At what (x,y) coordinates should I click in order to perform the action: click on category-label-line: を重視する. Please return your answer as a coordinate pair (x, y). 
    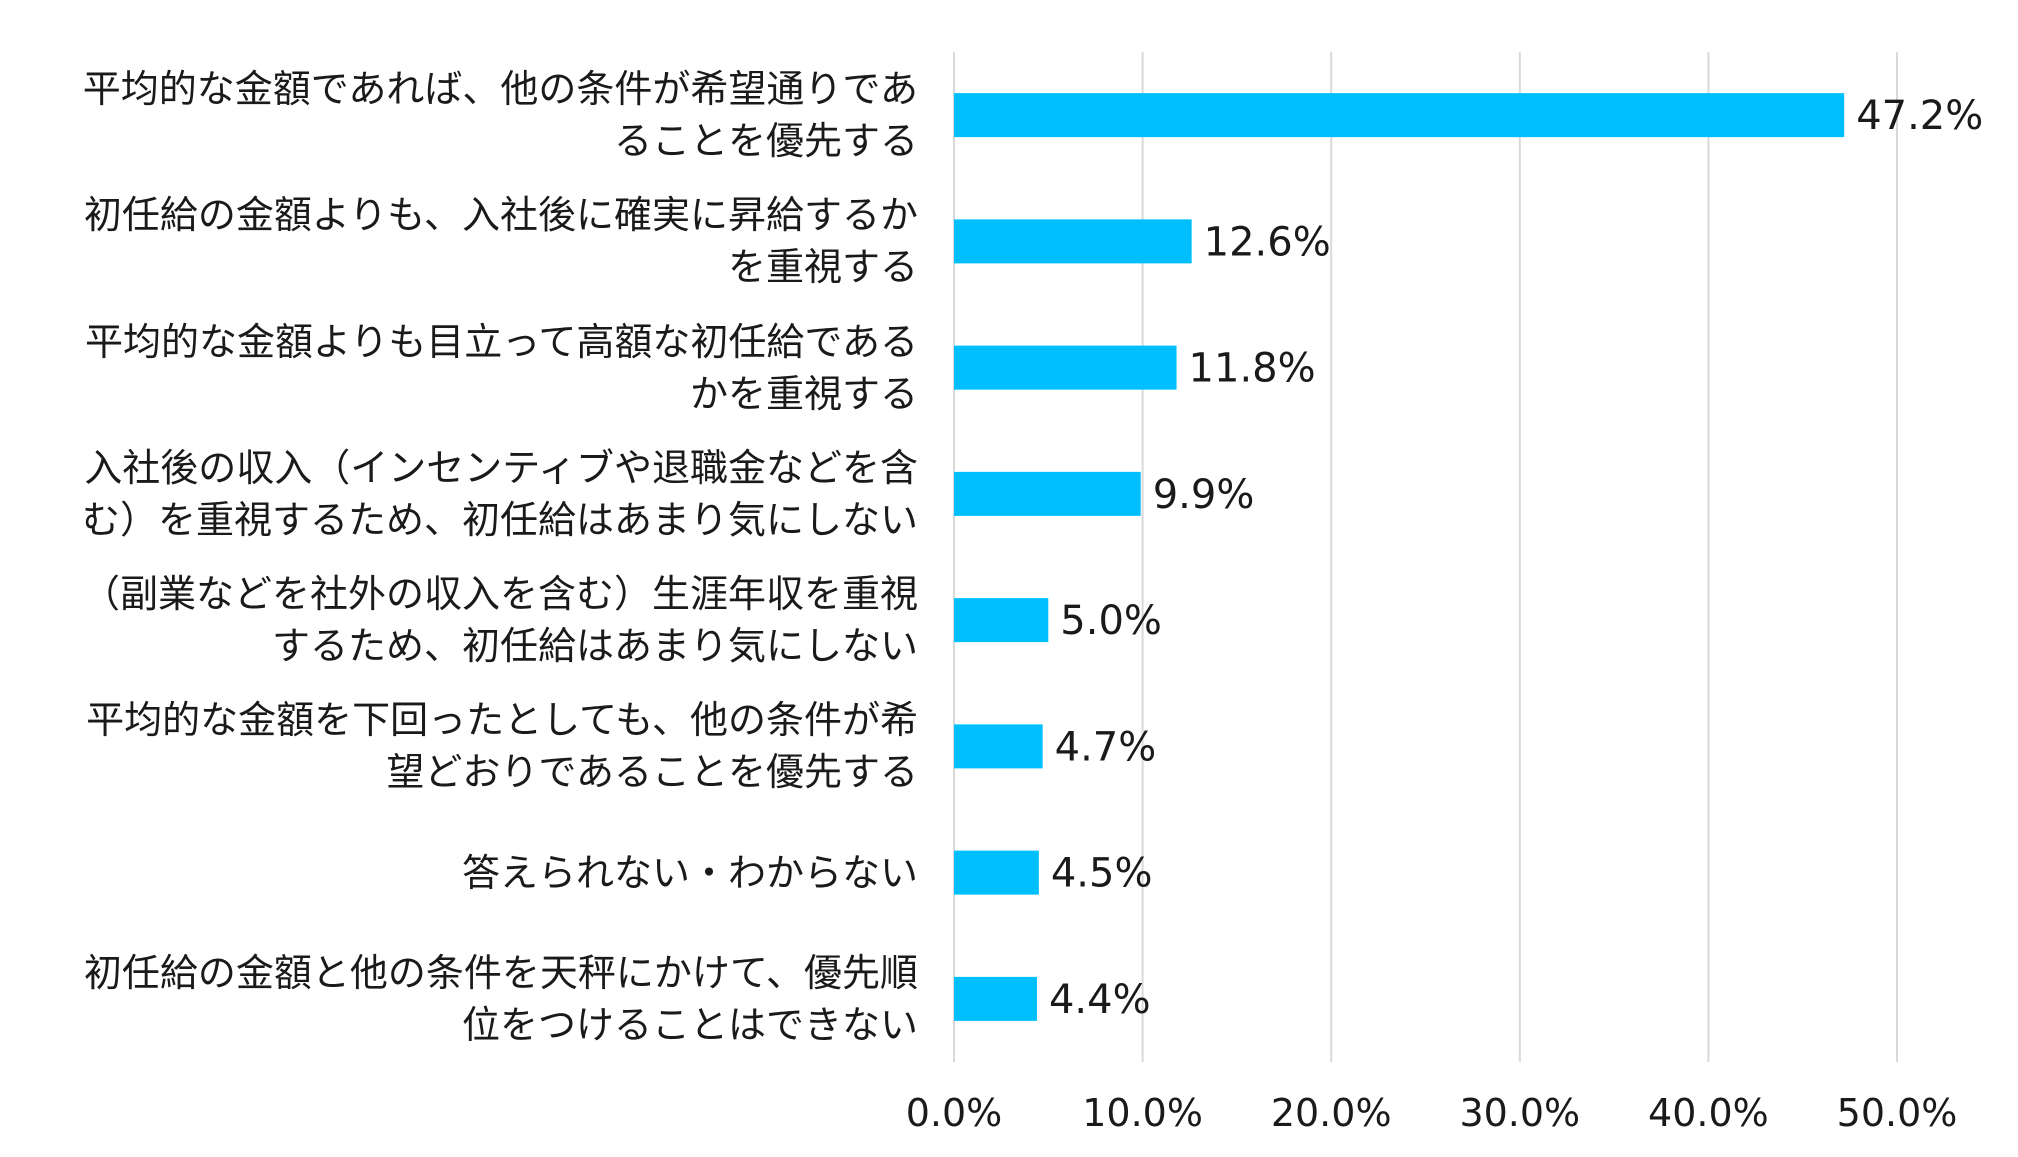
    Looking at the image, I should click on (822, 267).